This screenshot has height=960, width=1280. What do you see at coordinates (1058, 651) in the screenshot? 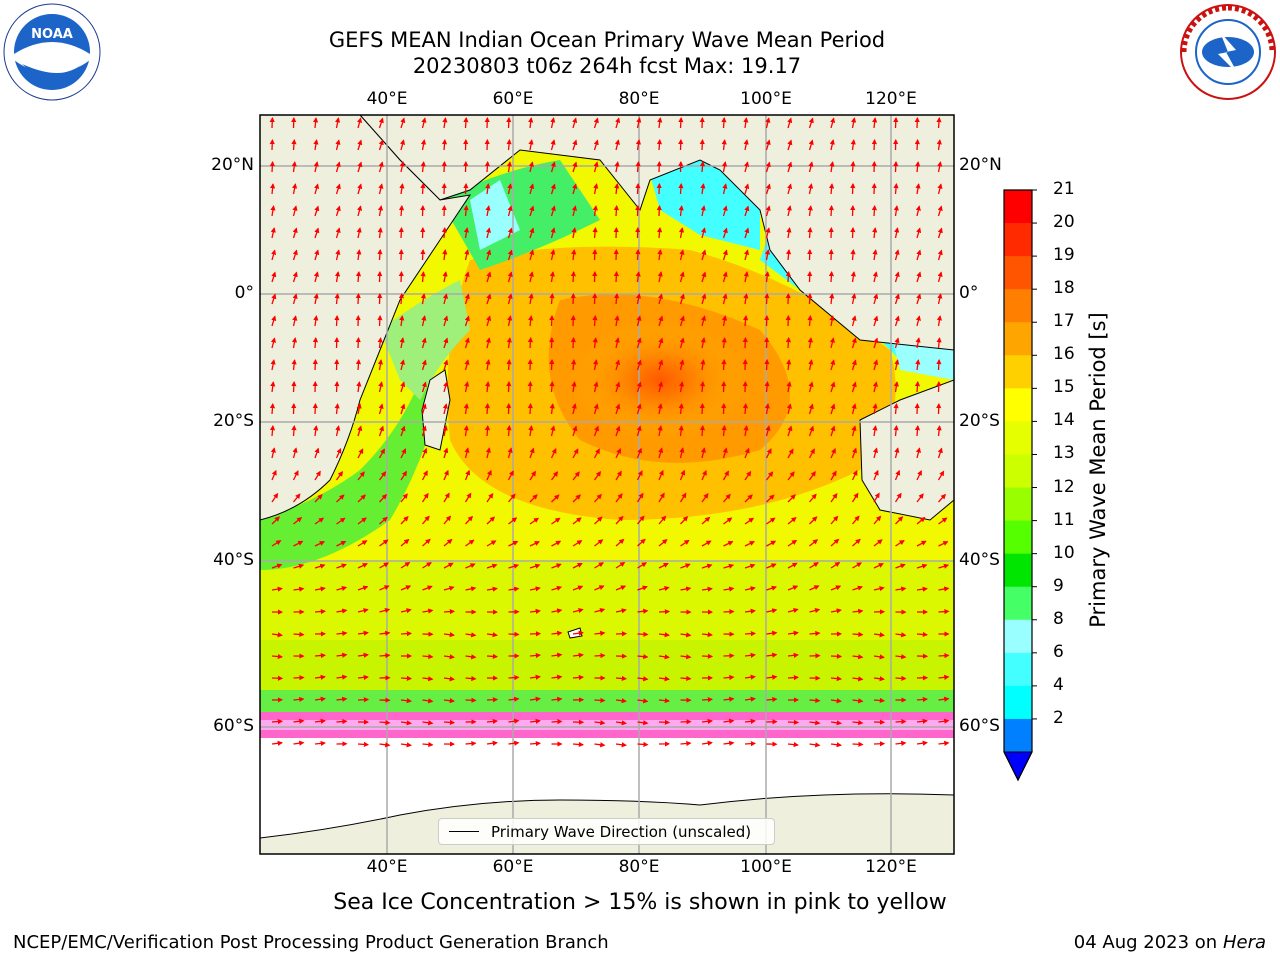
I see `colorbar-tick-label: 6` at bounding box center [1058, 651].